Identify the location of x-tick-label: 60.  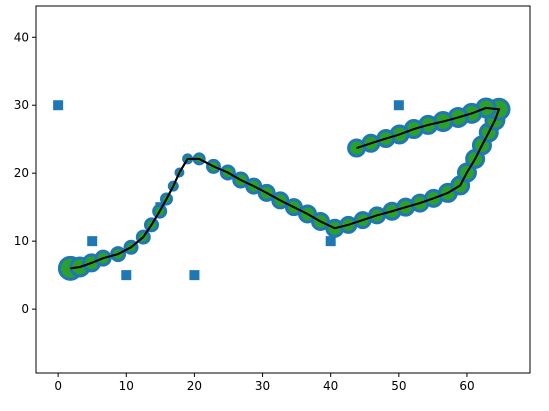
(466, 386).